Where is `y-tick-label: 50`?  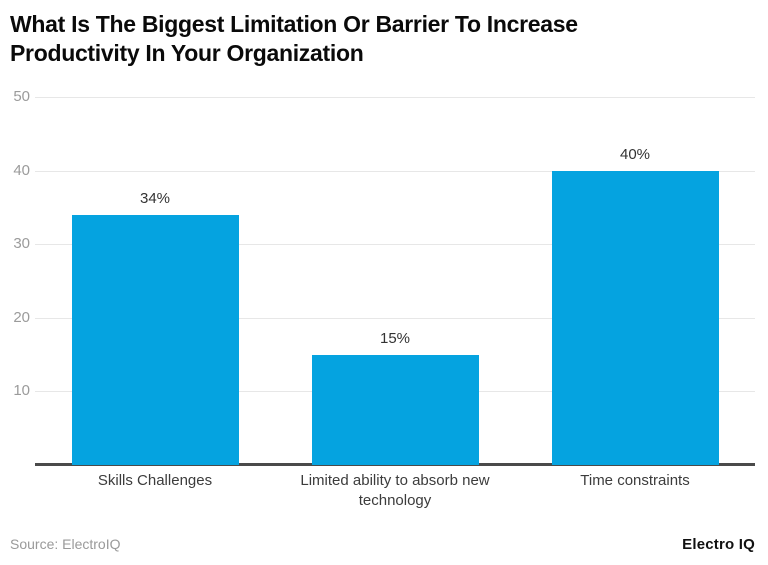
y-tick-label: 50 is located at coordinates (21, 96).